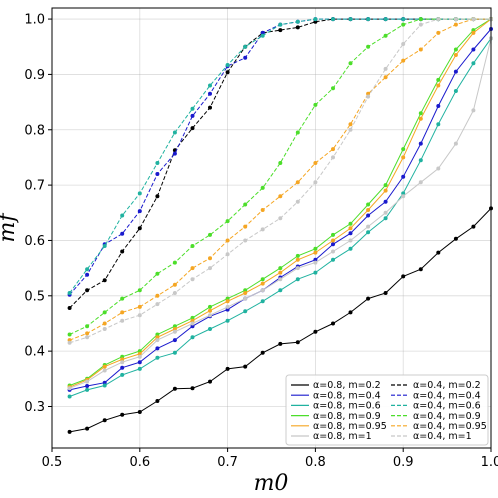 The width and height of the screenshot is (498, 498). What do you see at coordinates (347, 395) in the screenshot?
I see `legend-label: α=0.8, m=0.4` at bounding box center [347, 395].